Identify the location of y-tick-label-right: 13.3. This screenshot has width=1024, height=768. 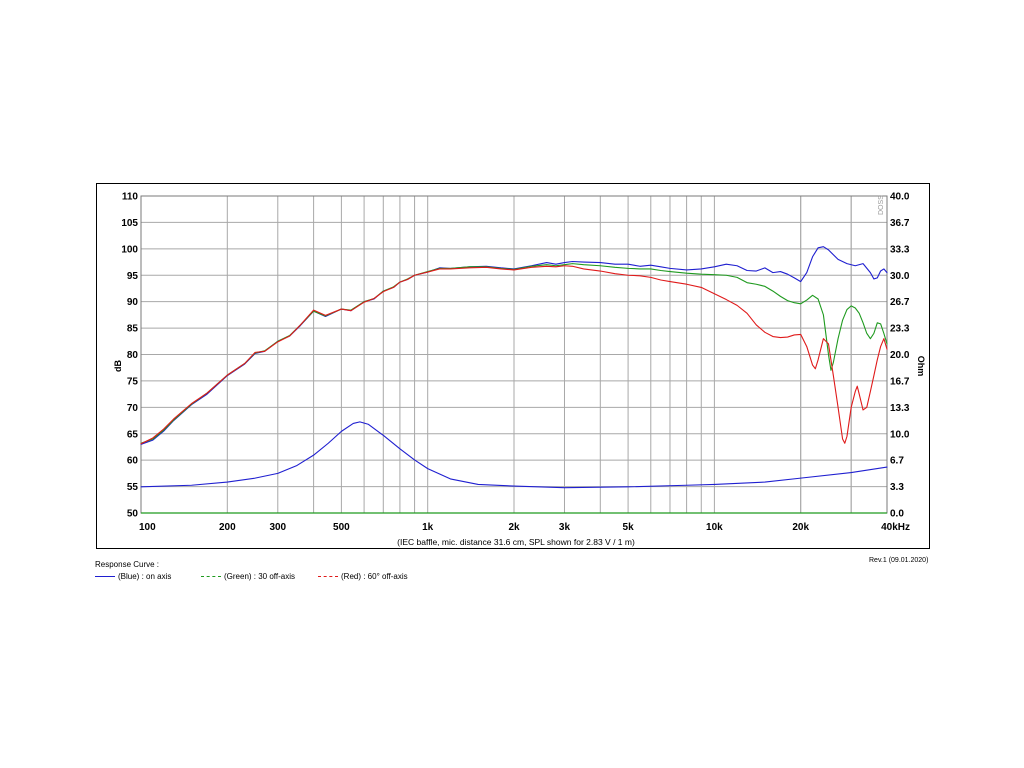
(900, 408).